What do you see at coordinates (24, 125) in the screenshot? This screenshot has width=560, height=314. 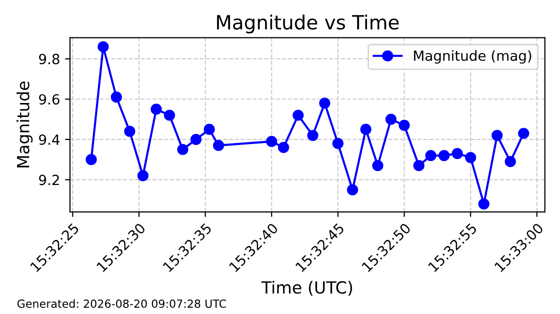 I see `y-axis-title: Magnitude` at bounding box center [24, 125].